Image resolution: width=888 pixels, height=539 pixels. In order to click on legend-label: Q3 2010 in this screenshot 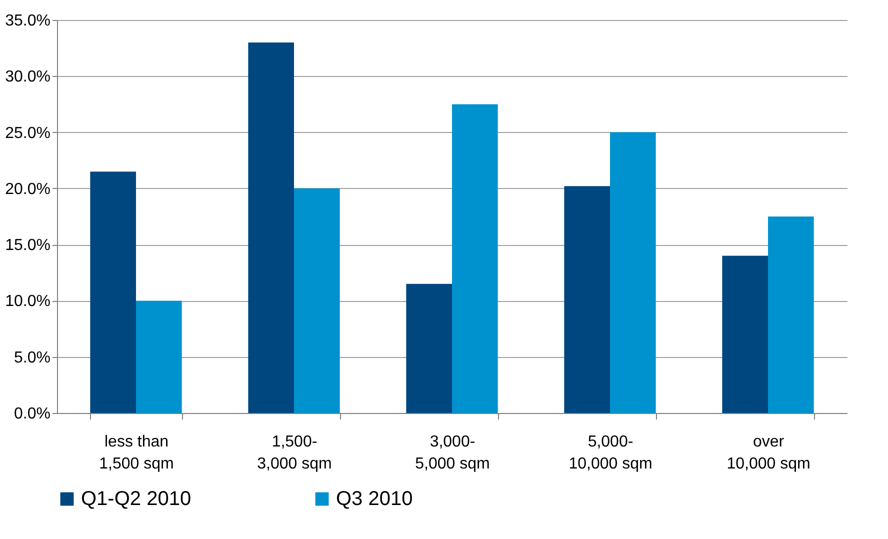, I will do `click(374, 499)`.